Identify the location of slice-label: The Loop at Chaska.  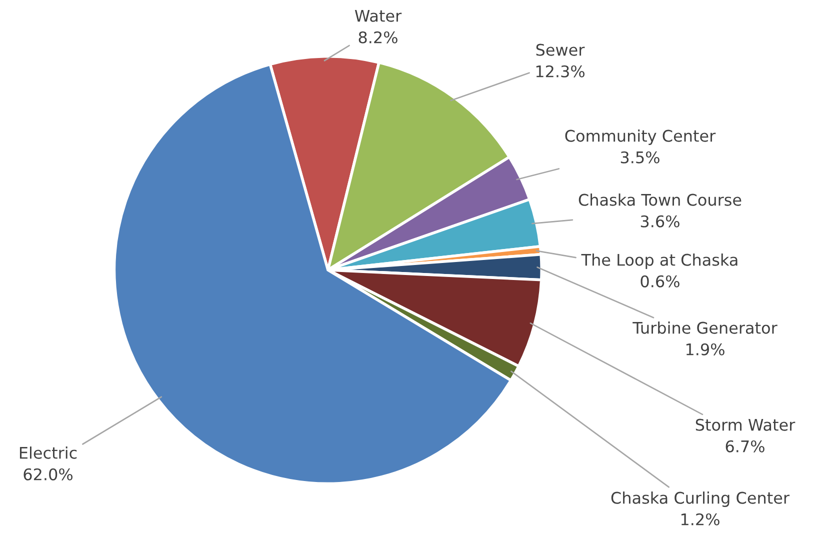
(659, 261).